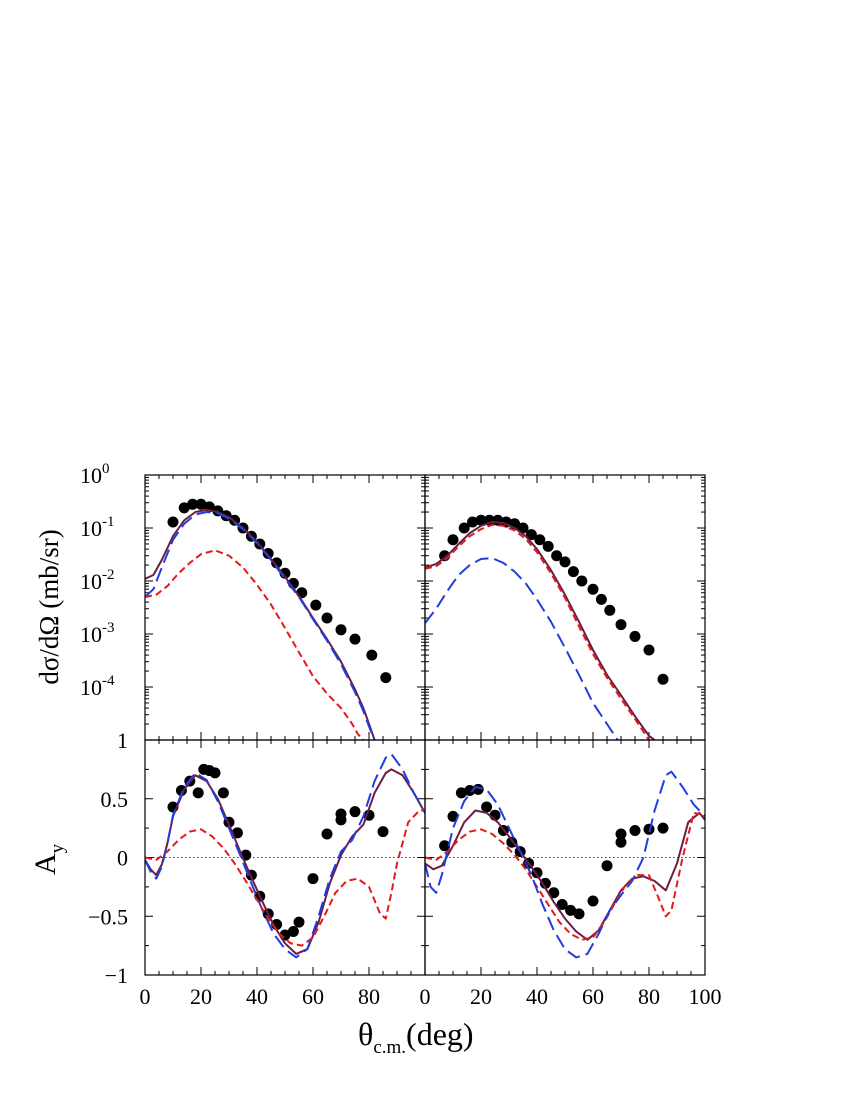  What do you see at coordinates (95, 474) in the screenshot?
I see `y-tick-label: 10⁰` at bounding box center [95, 474].